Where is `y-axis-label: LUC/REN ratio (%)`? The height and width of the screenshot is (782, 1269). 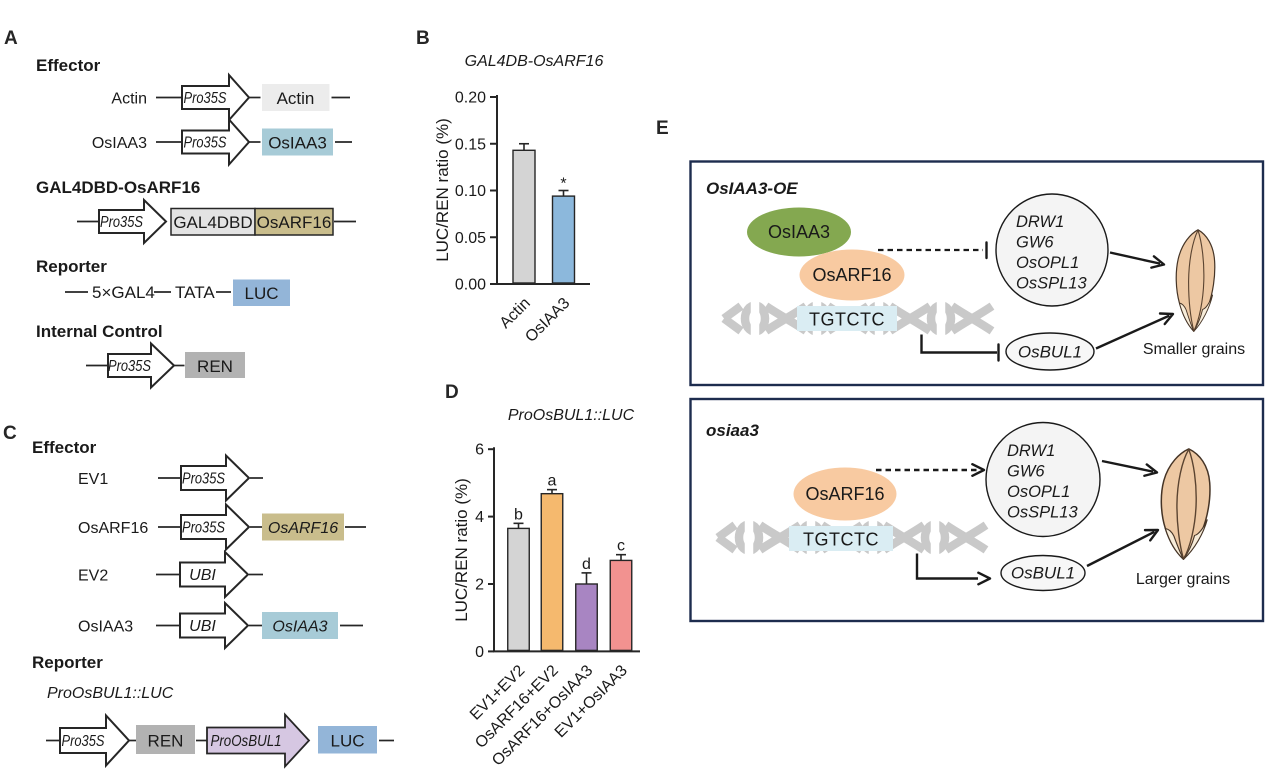 y-axis-label: LUC/REN ratio (%) is located at coordinates (442, 190).